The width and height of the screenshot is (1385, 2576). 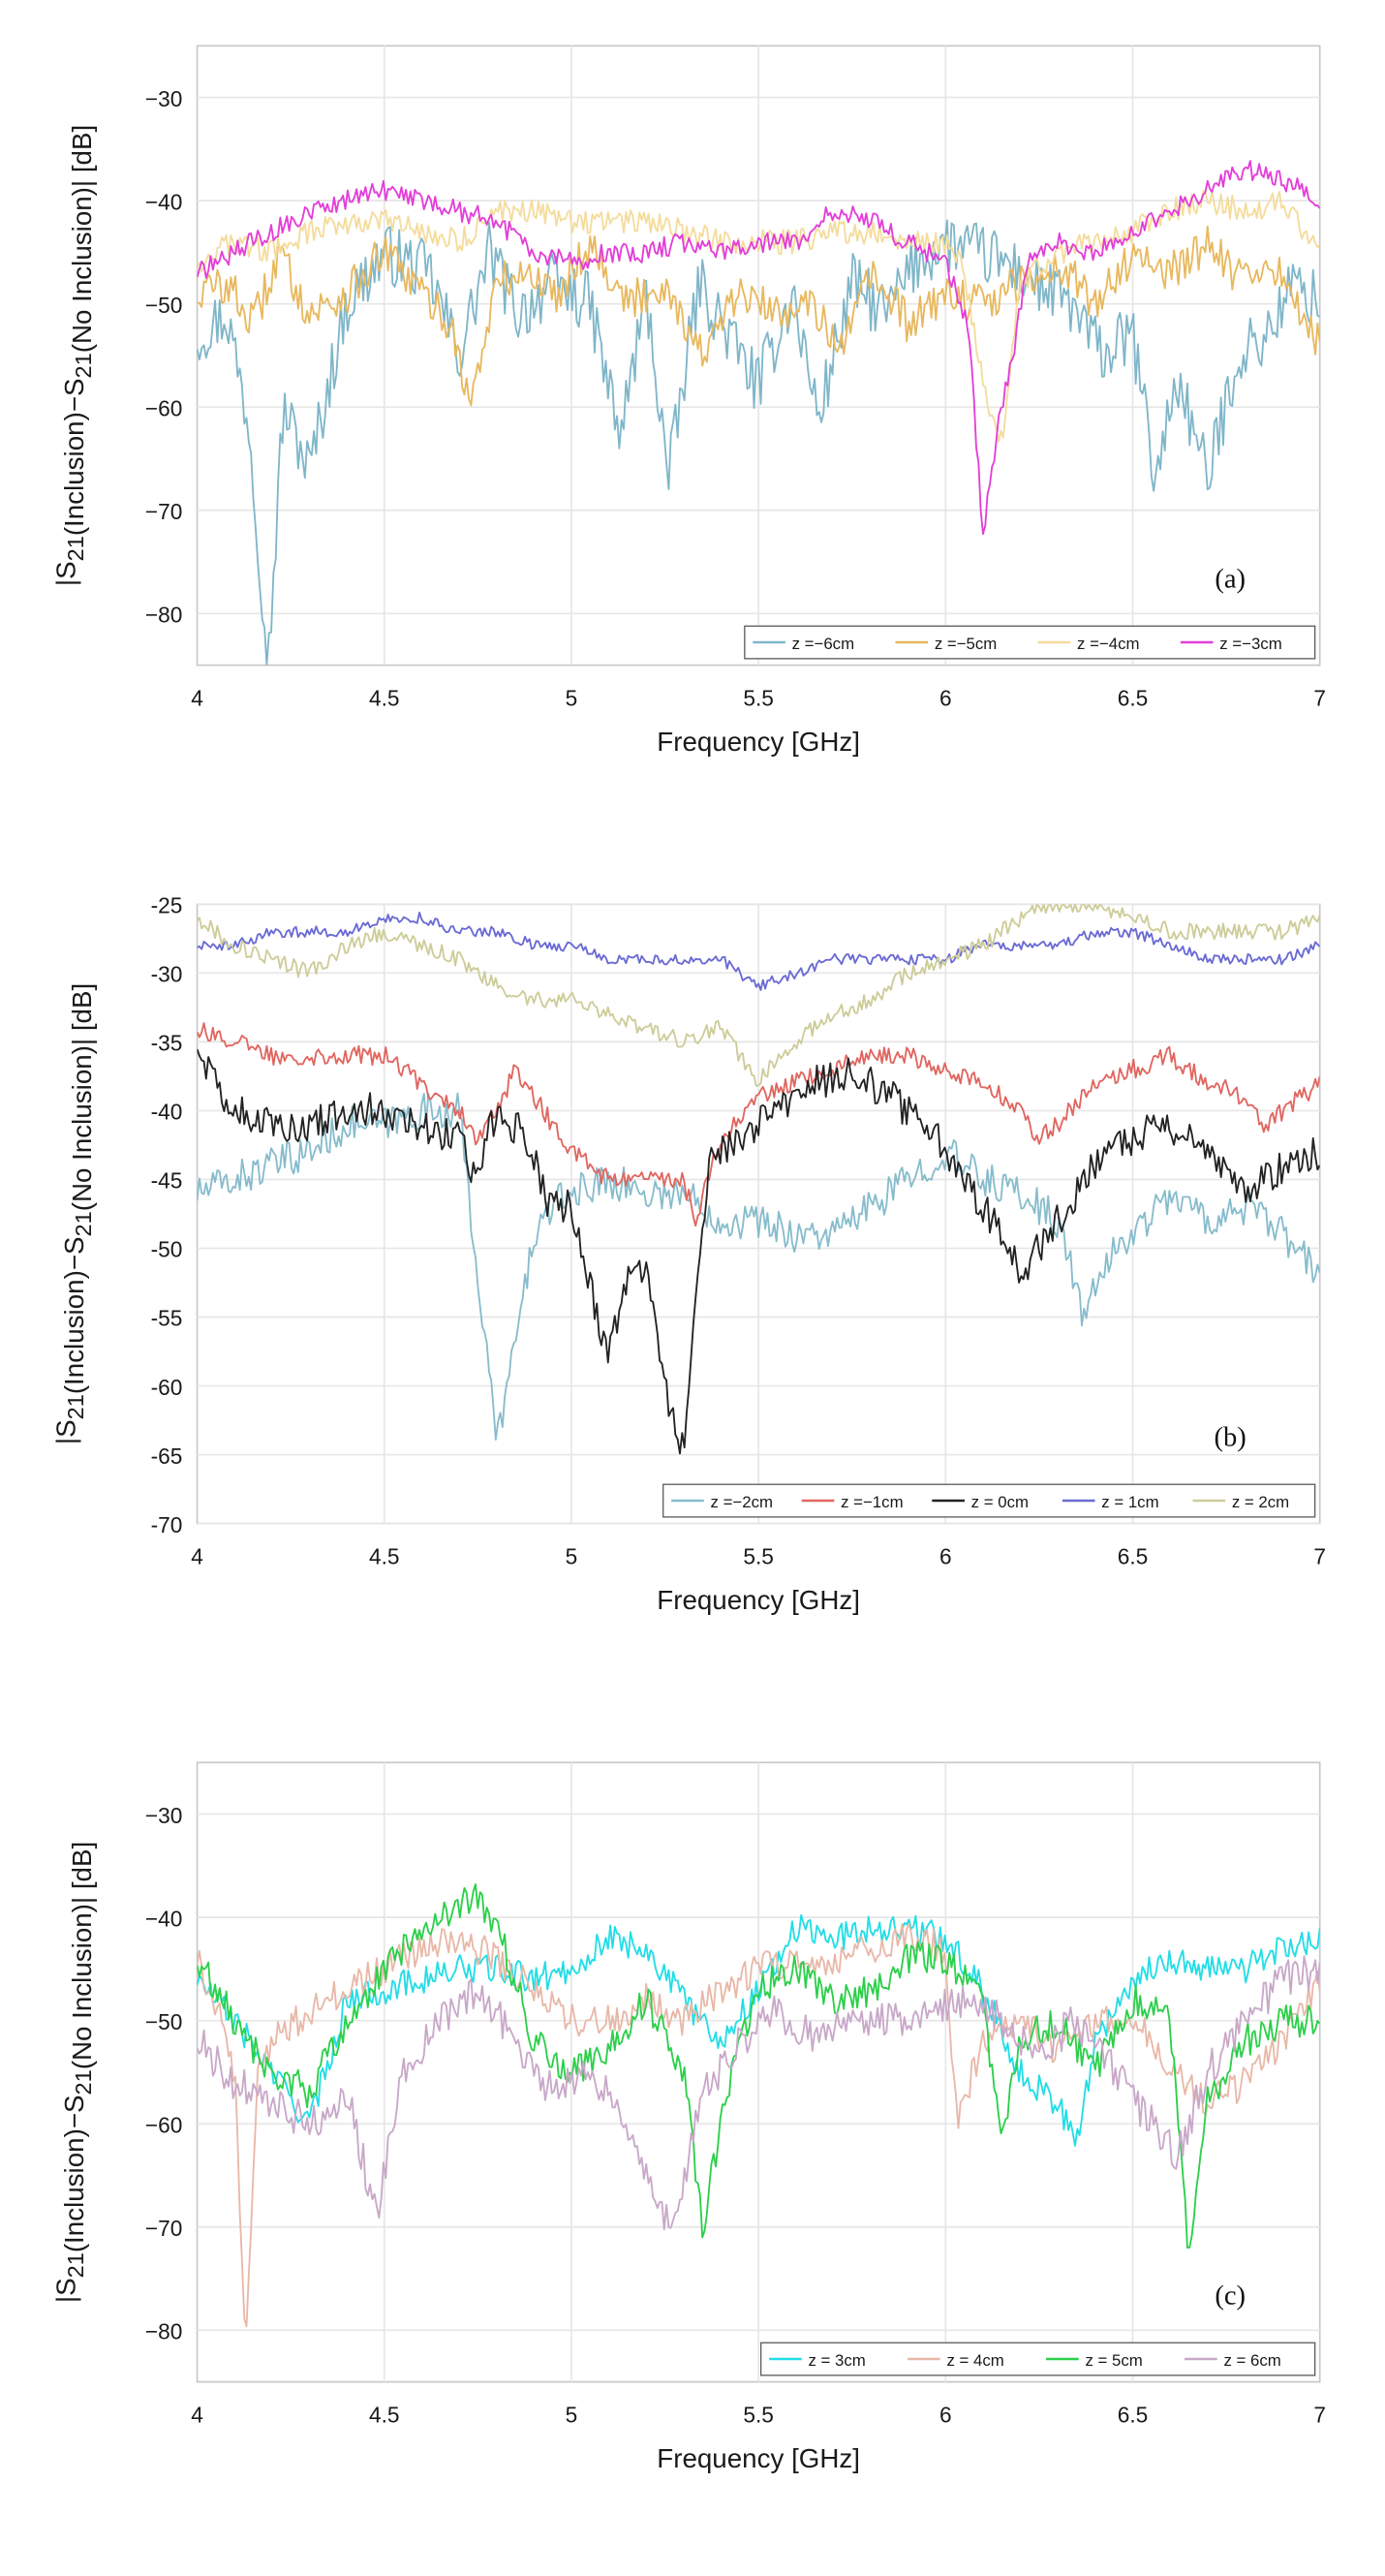 What do you see at coordinates (1230, 580) in the screenshot?
I see `panel-label: (a)` at bounding box center [1230, 580].